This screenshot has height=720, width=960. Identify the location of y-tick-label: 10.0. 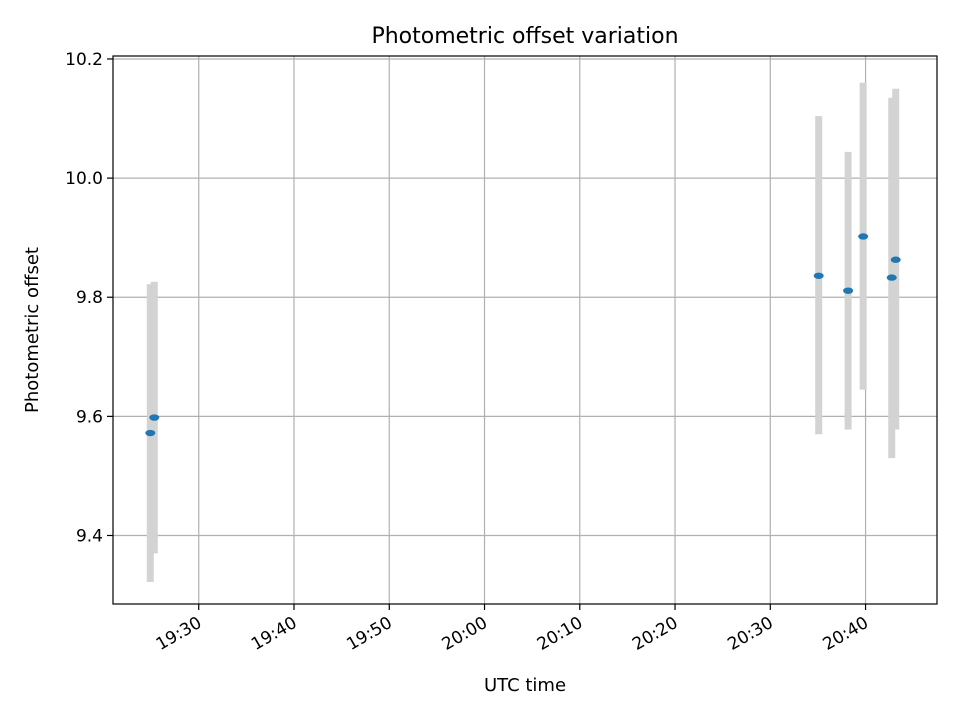
(84, 179).